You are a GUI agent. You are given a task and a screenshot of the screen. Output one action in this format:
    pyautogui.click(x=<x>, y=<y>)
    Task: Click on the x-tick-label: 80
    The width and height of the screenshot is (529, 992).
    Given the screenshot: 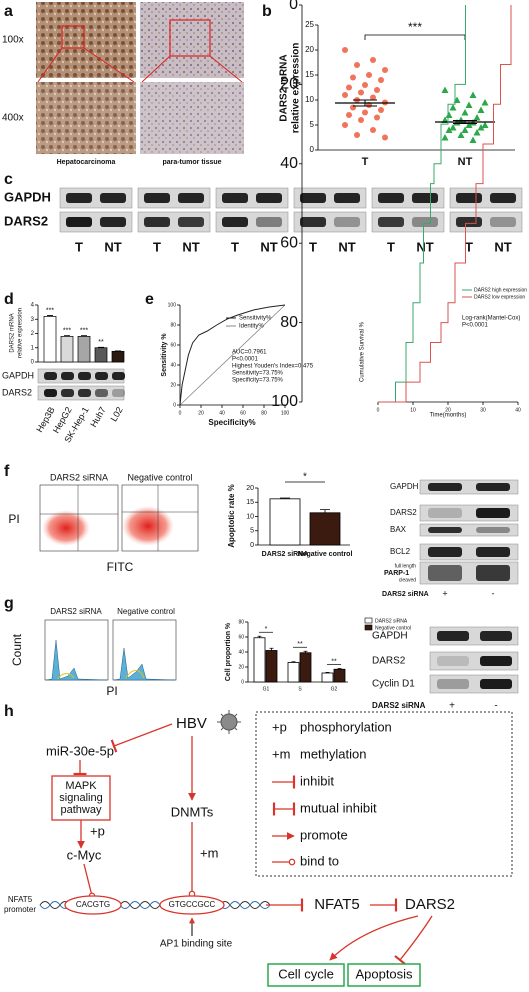 What is the action you would take?
    pyautogui.click(x=264, y=413)
    